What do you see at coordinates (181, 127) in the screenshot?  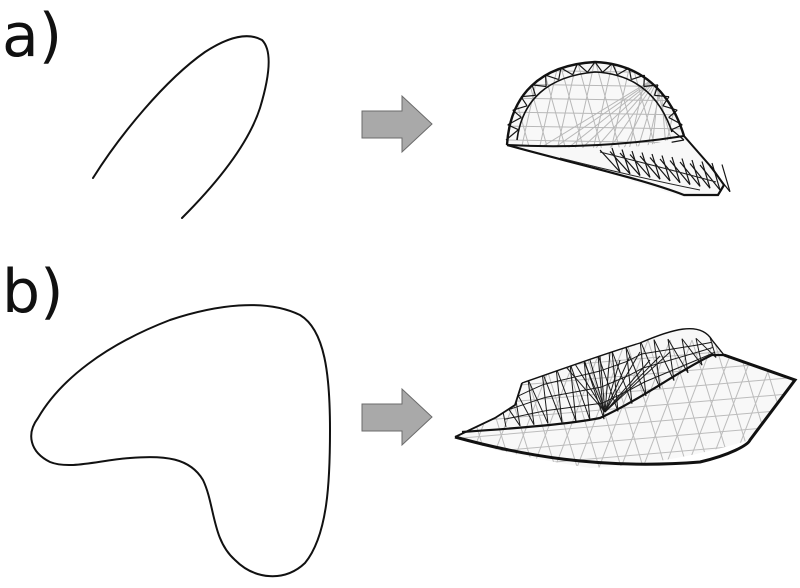 I see `panel-a-input-stroke` at bounding box center [181, 127].